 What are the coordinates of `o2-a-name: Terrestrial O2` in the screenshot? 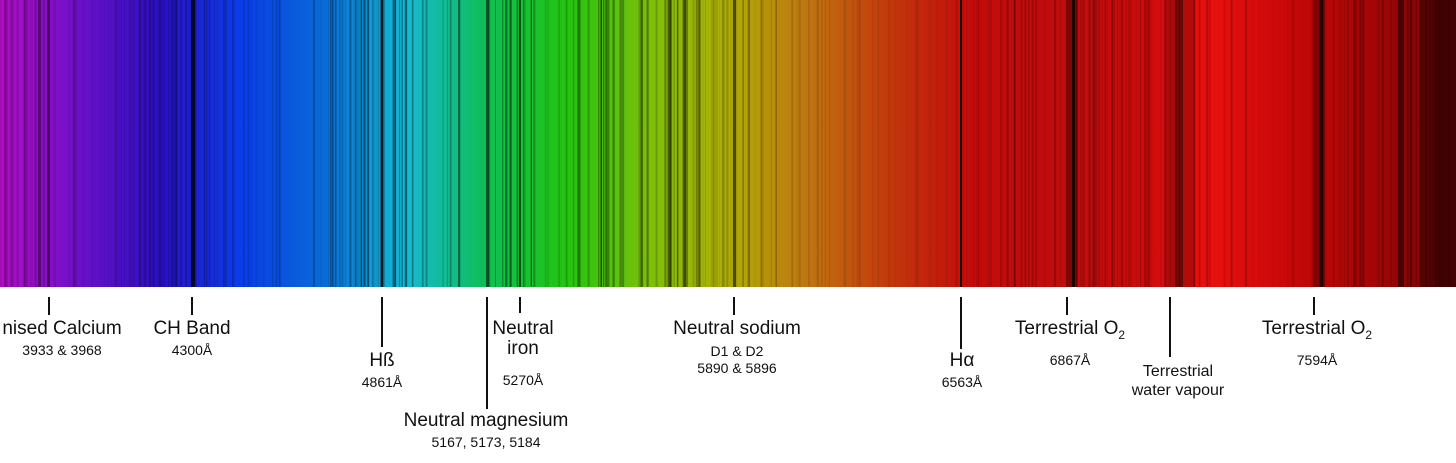 It's located at (1070, 330).